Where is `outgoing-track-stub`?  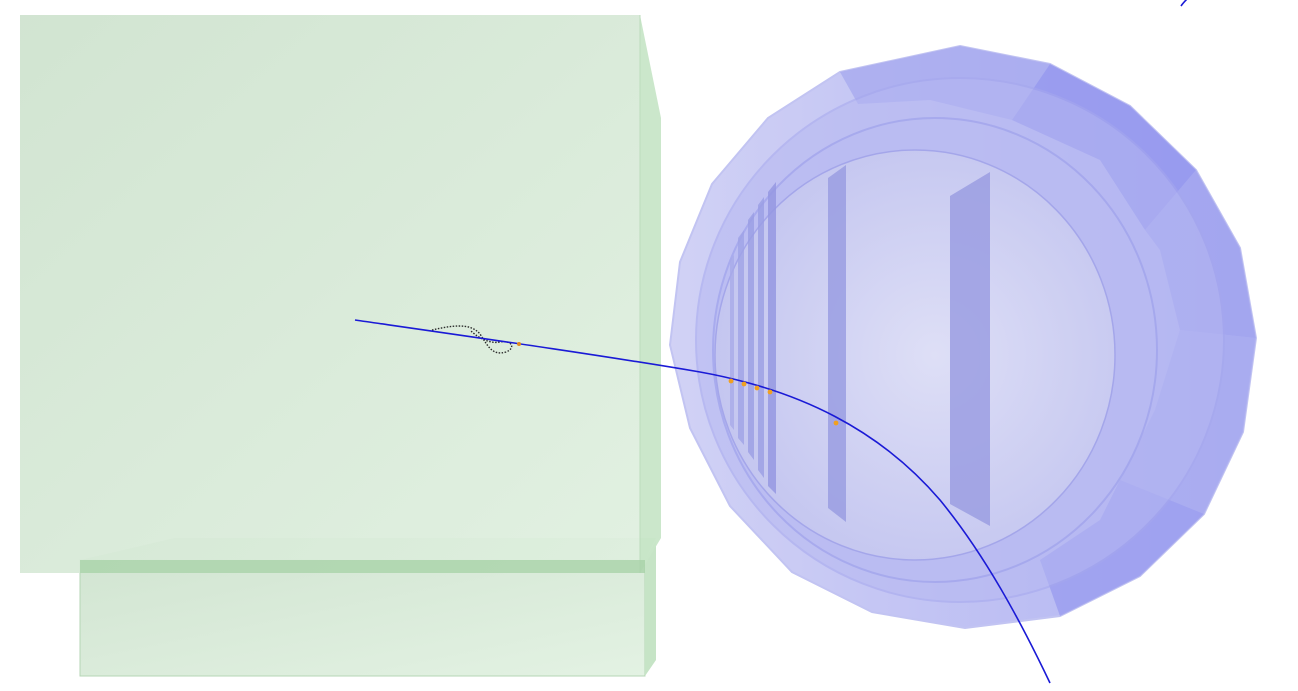 outgoing-track-stub is located at coordinates (1184, 3).